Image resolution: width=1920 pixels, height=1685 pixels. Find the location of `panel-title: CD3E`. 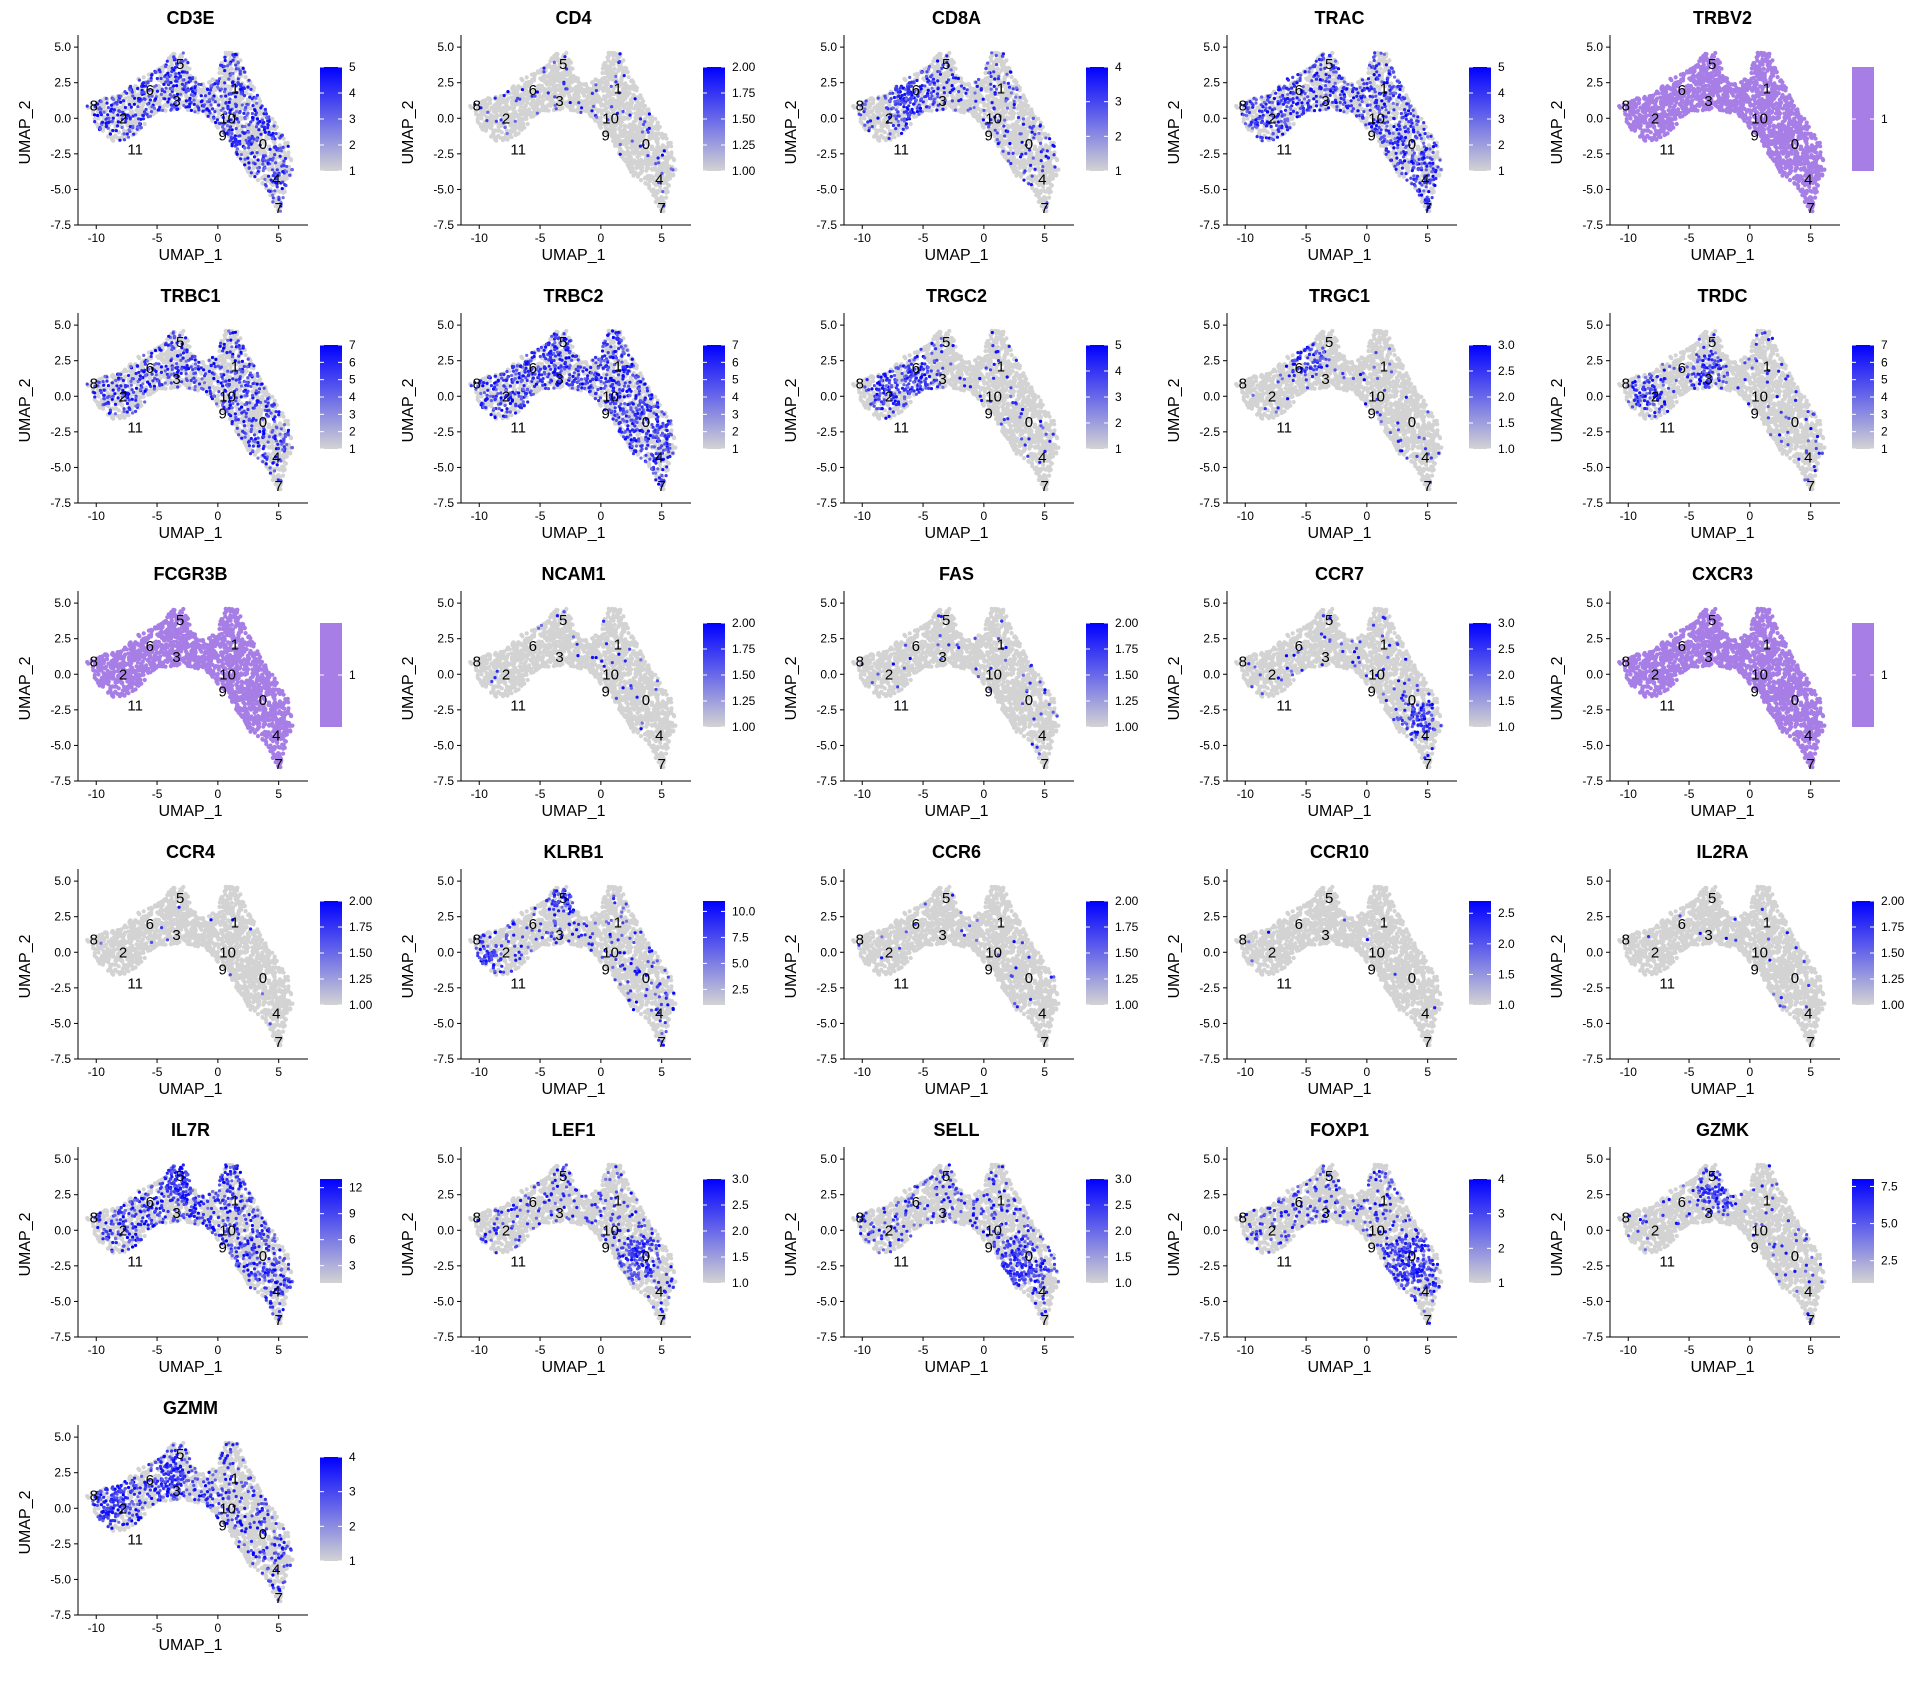

panel-title: CD3E is located at coordinates (190, 18).